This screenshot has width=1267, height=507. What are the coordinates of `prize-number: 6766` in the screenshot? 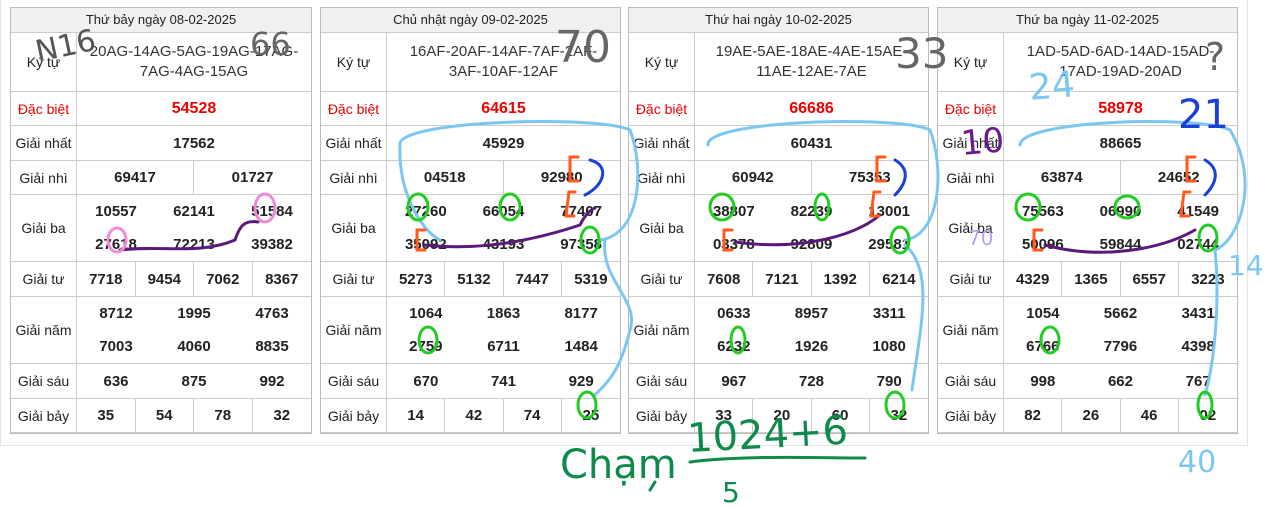 It's located at (1043, 346).